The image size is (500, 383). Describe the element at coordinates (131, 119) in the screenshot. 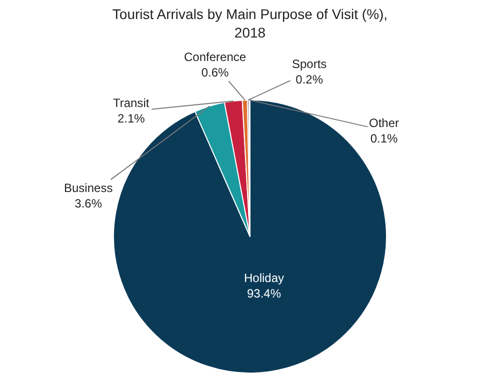

I see `data-label: 2.1%` at that location.